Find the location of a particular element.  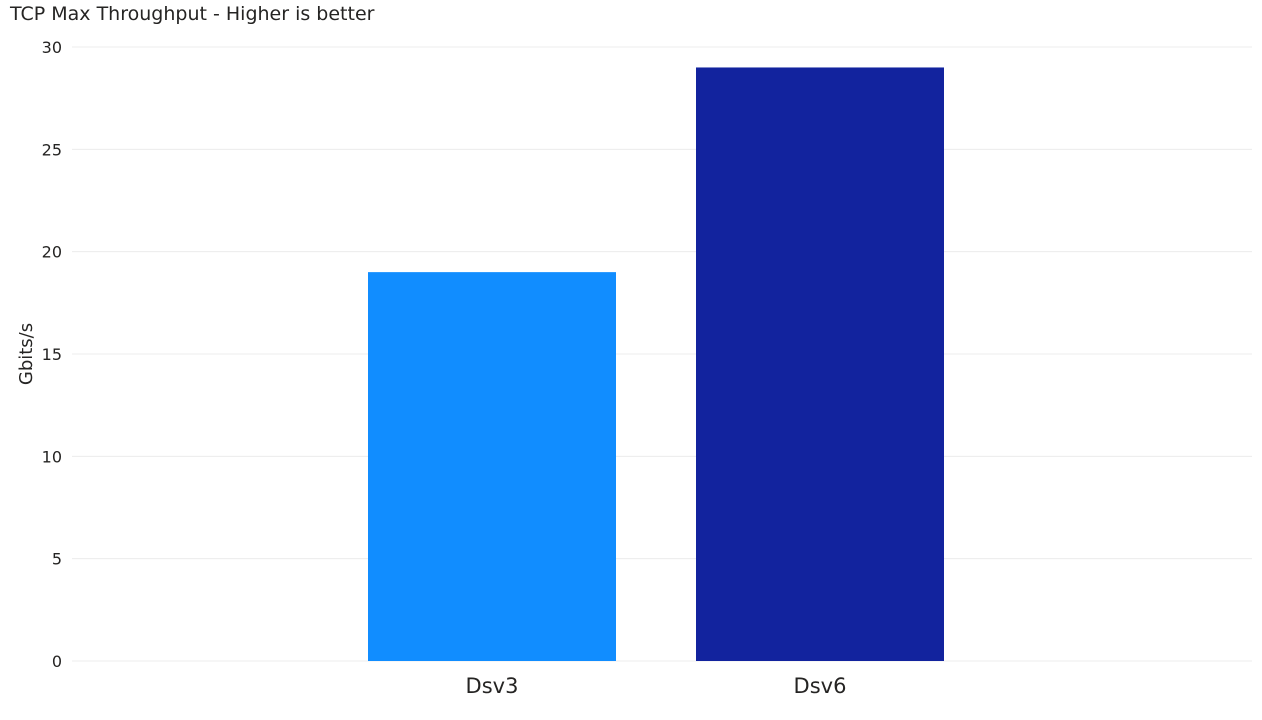

y-tick-label: 20 is located at coordinates (52, 252).